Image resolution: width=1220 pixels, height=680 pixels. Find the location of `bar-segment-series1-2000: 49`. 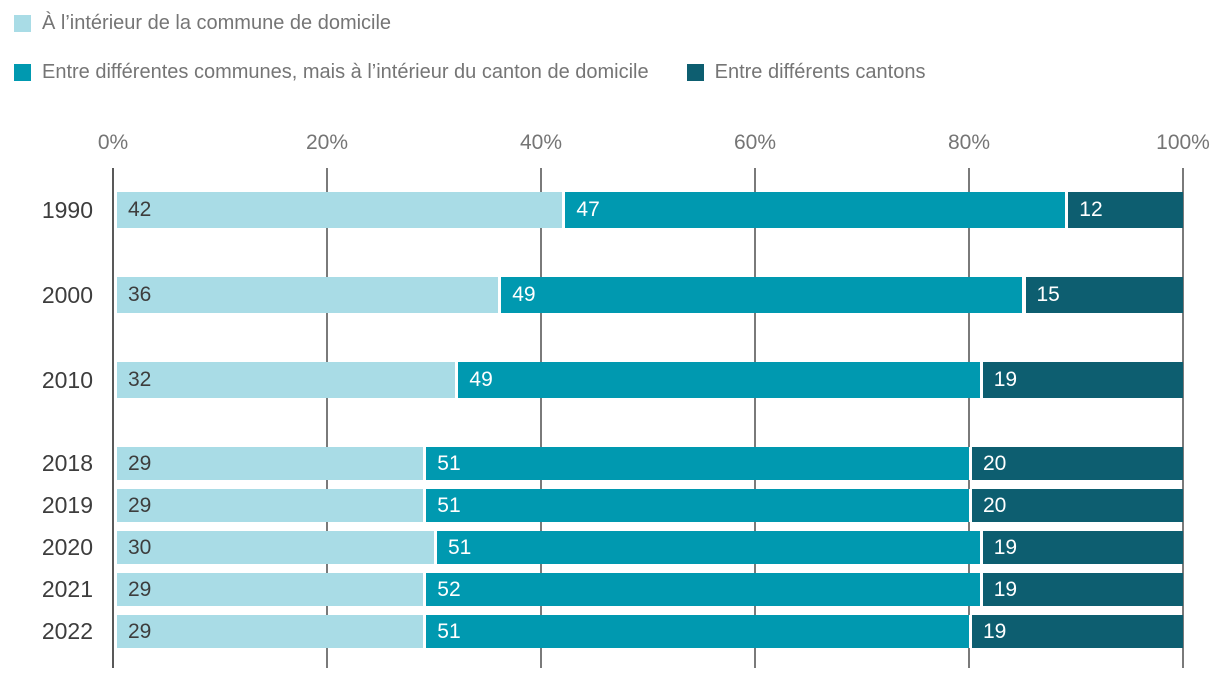

bar-segment-series1-2000: 49 is located at coordinates (760, 295).